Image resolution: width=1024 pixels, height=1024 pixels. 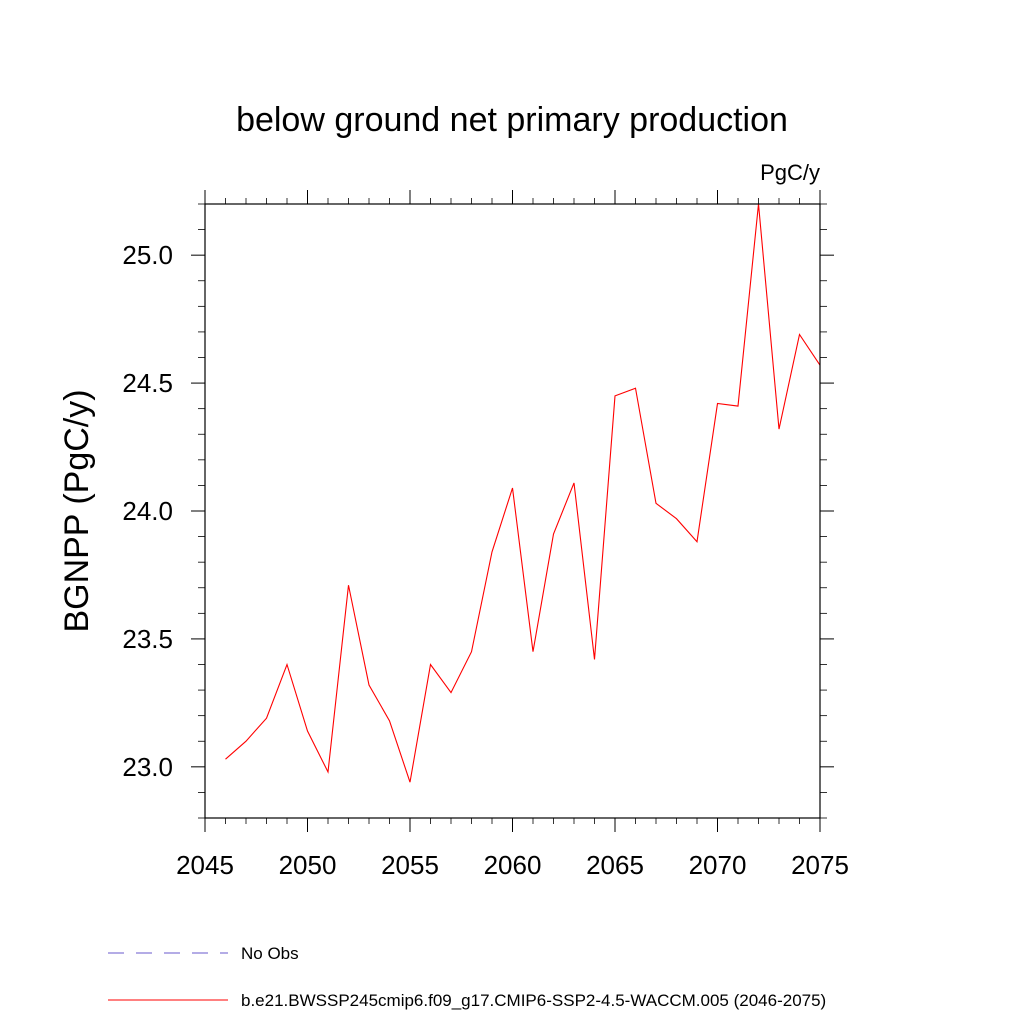 I want to click on x-tick-label: 2065, so click(x=615, y=865).